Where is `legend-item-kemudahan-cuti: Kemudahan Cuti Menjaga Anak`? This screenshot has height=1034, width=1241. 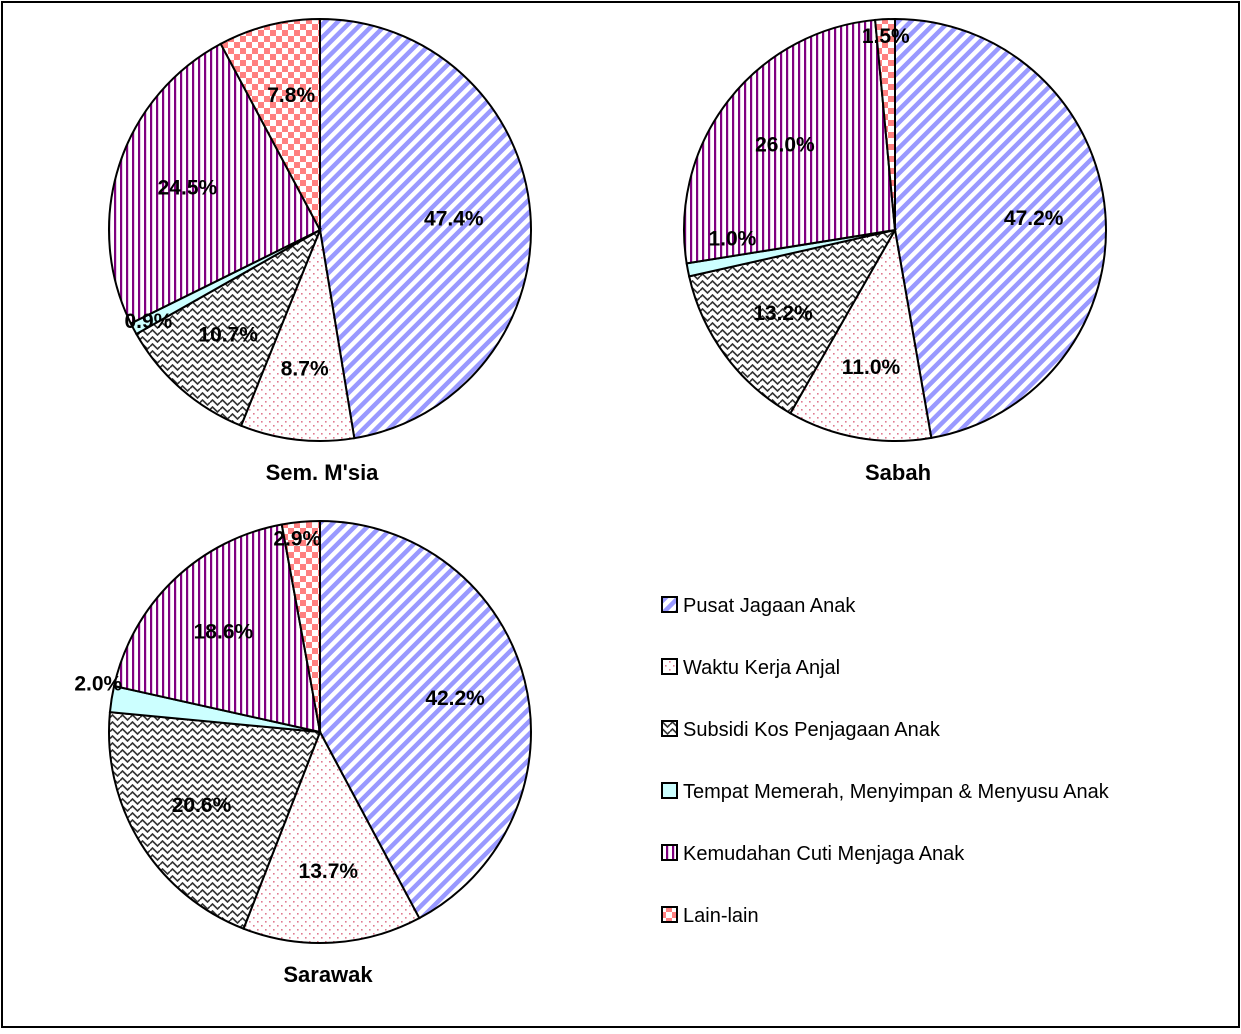
legend-item-kemudahan-cuti: Kemudahan Cuti Menjaga Anak is located at coordinates (813, 854).